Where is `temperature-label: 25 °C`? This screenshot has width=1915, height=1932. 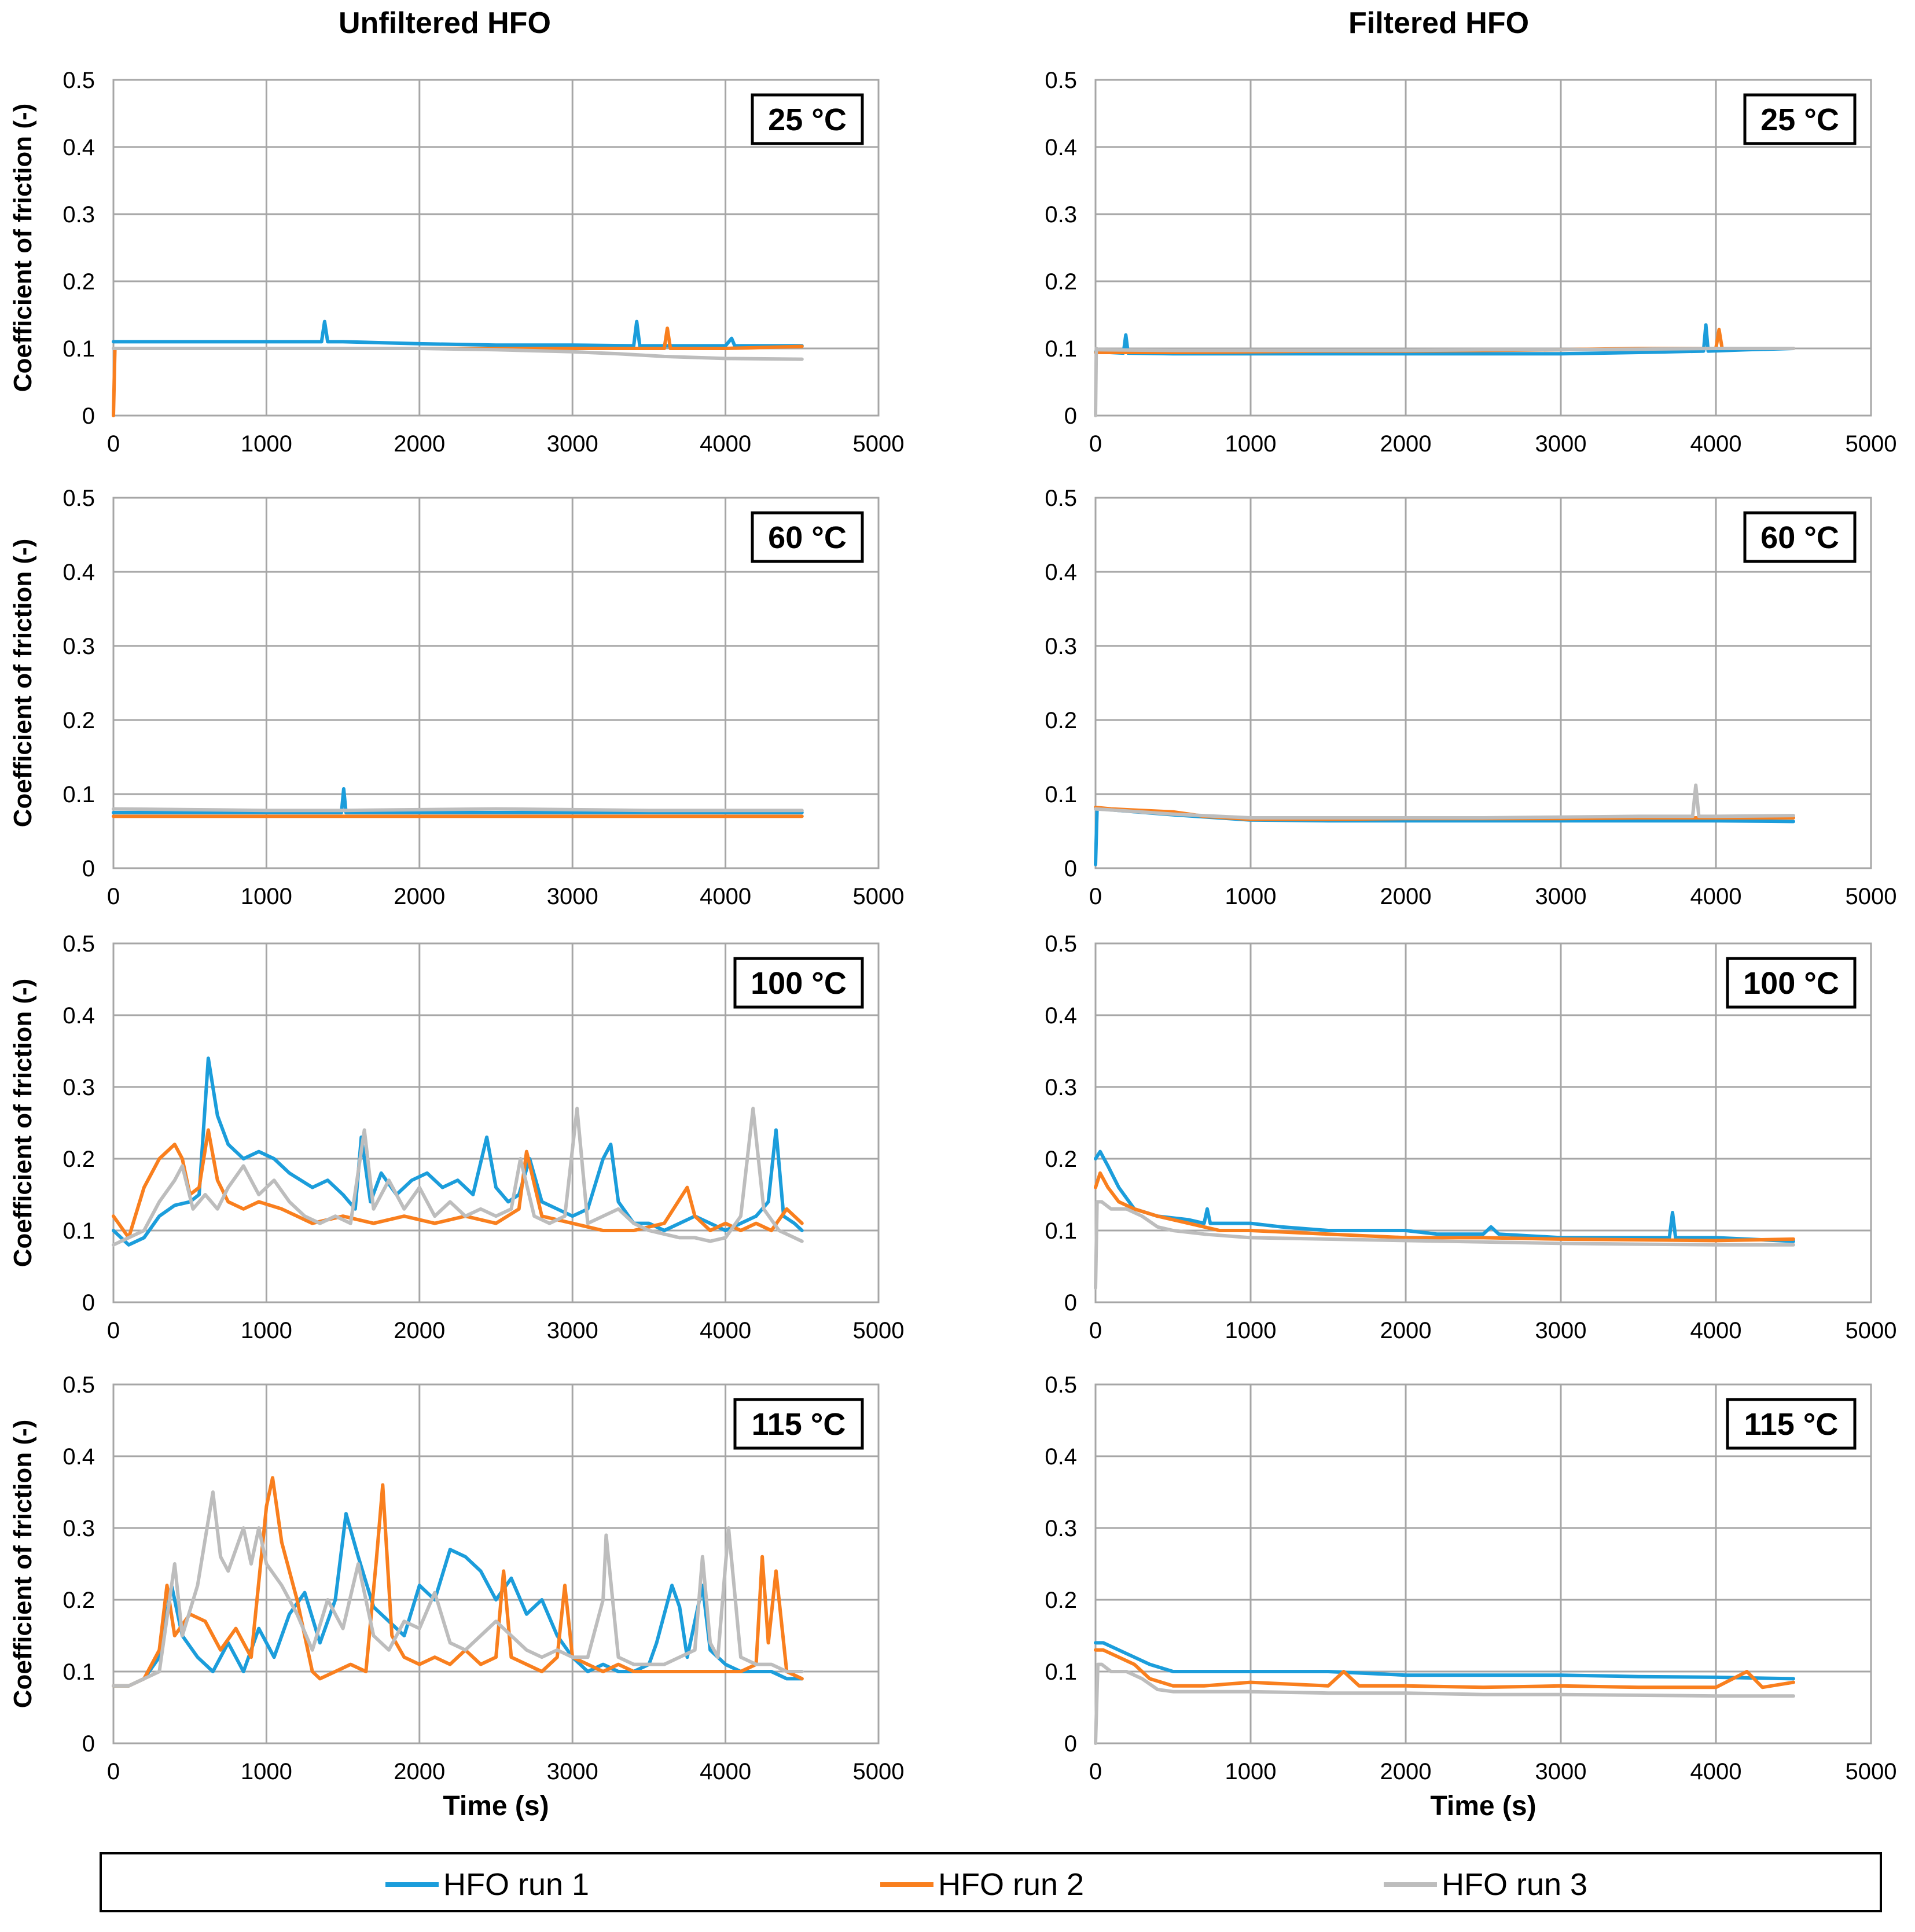 temperature-label: 25 °C is located at coordinates (807, 119).